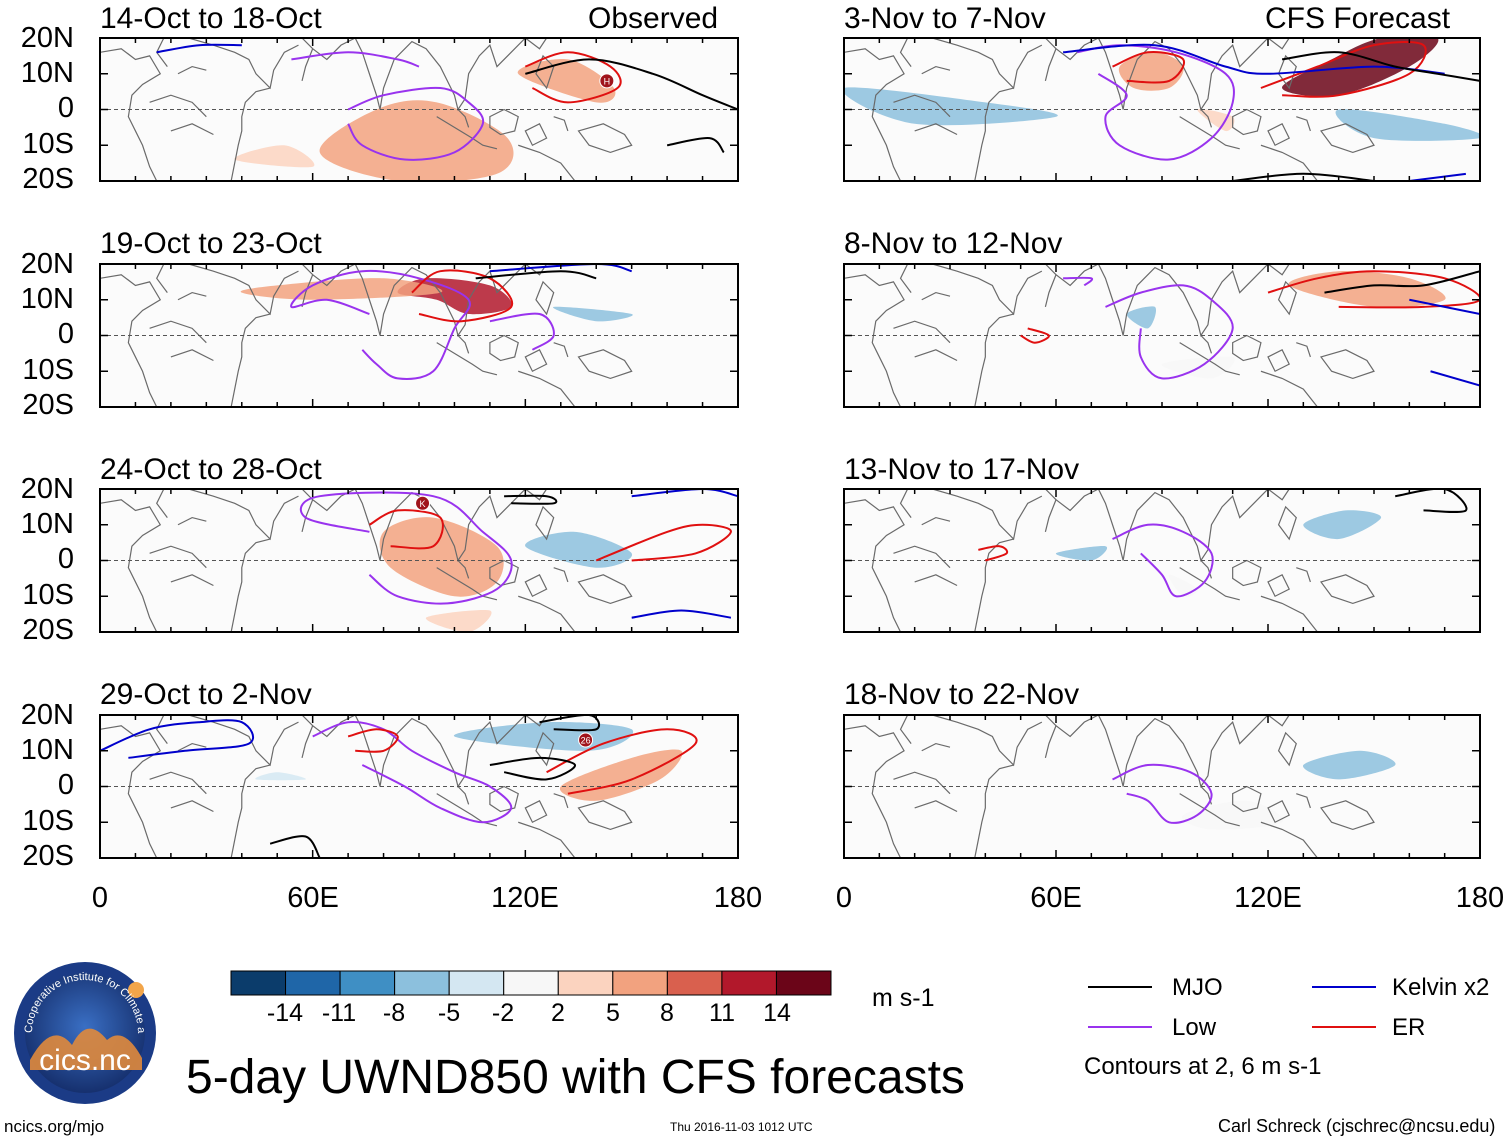 Image resolution: width=1510 pixels, height=1142 pixels. What do you see at coordinates (211, 469) in the screenshot?
I see `panel-title-3: 24-Oct to 28-Oct` at bounding box center [211, 469].